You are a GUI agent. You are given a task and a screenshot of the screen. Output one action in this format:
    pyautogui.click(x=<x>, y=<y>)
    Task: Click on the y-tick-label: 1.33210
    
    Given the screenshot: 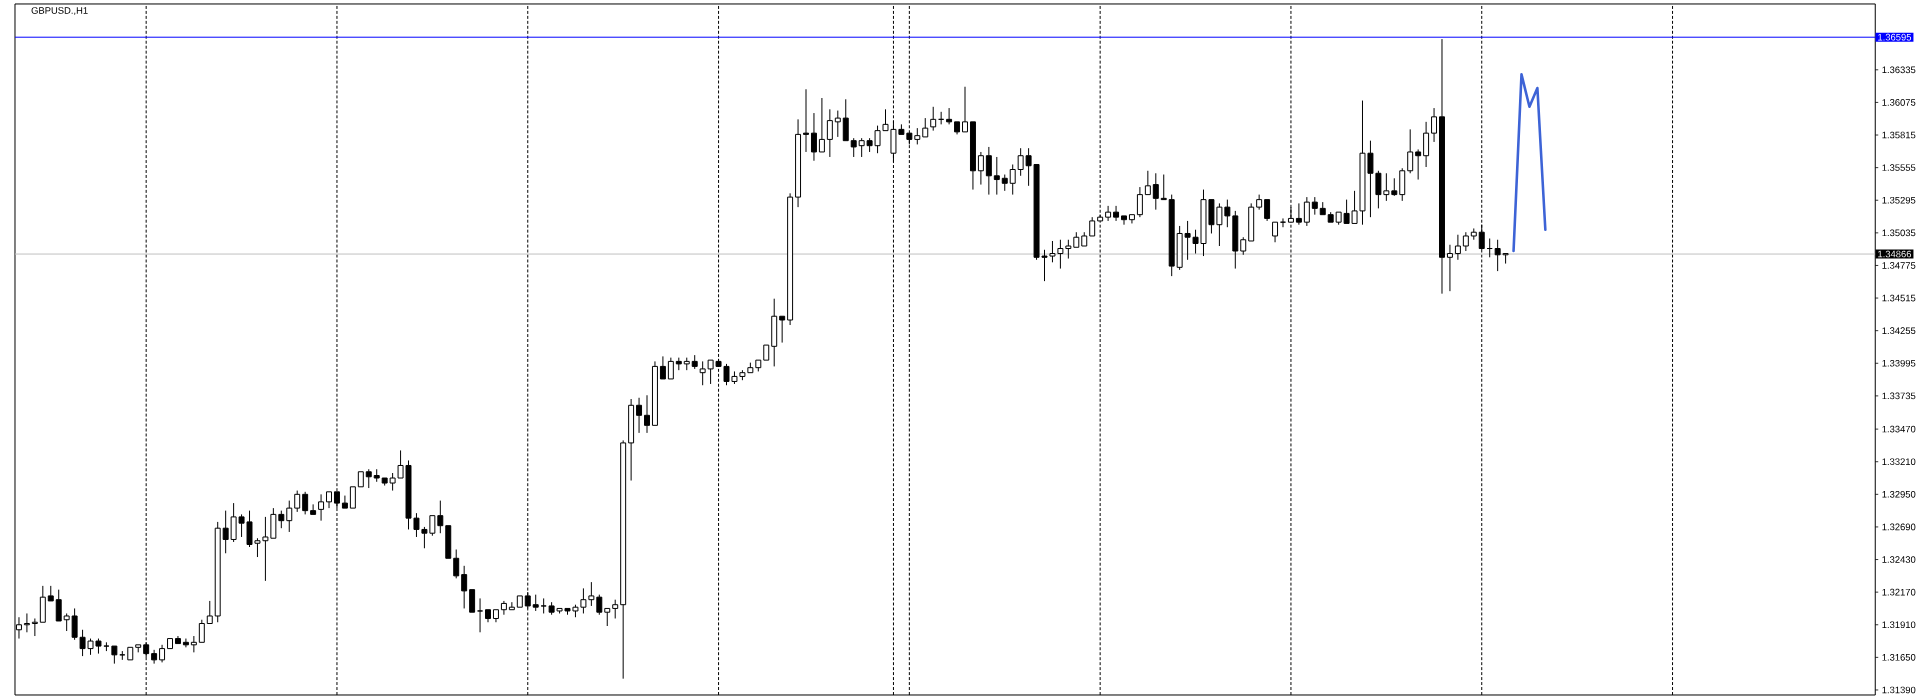 What is the action you would take?
    pyautogui.click(x=1899, y=462)
    